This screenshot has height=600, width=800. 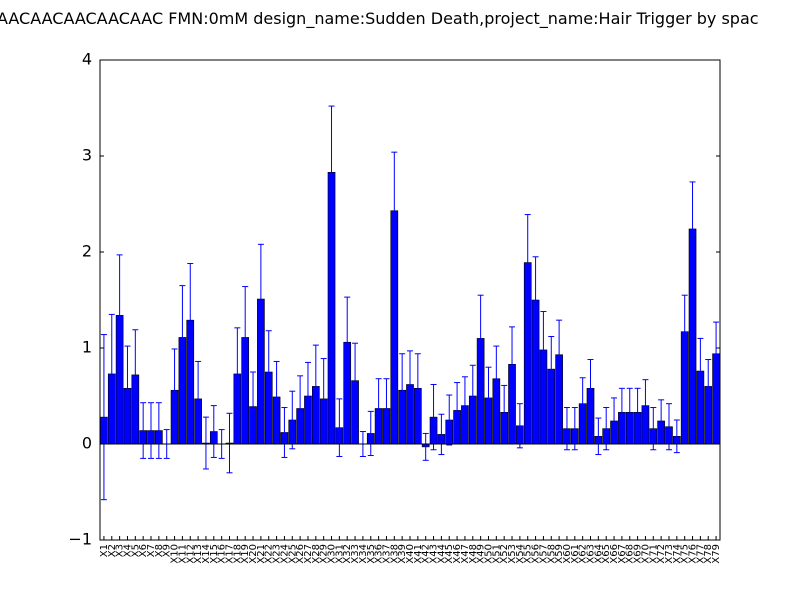 I want to click on x-tick-label: X45, so click(x=449, y=554).